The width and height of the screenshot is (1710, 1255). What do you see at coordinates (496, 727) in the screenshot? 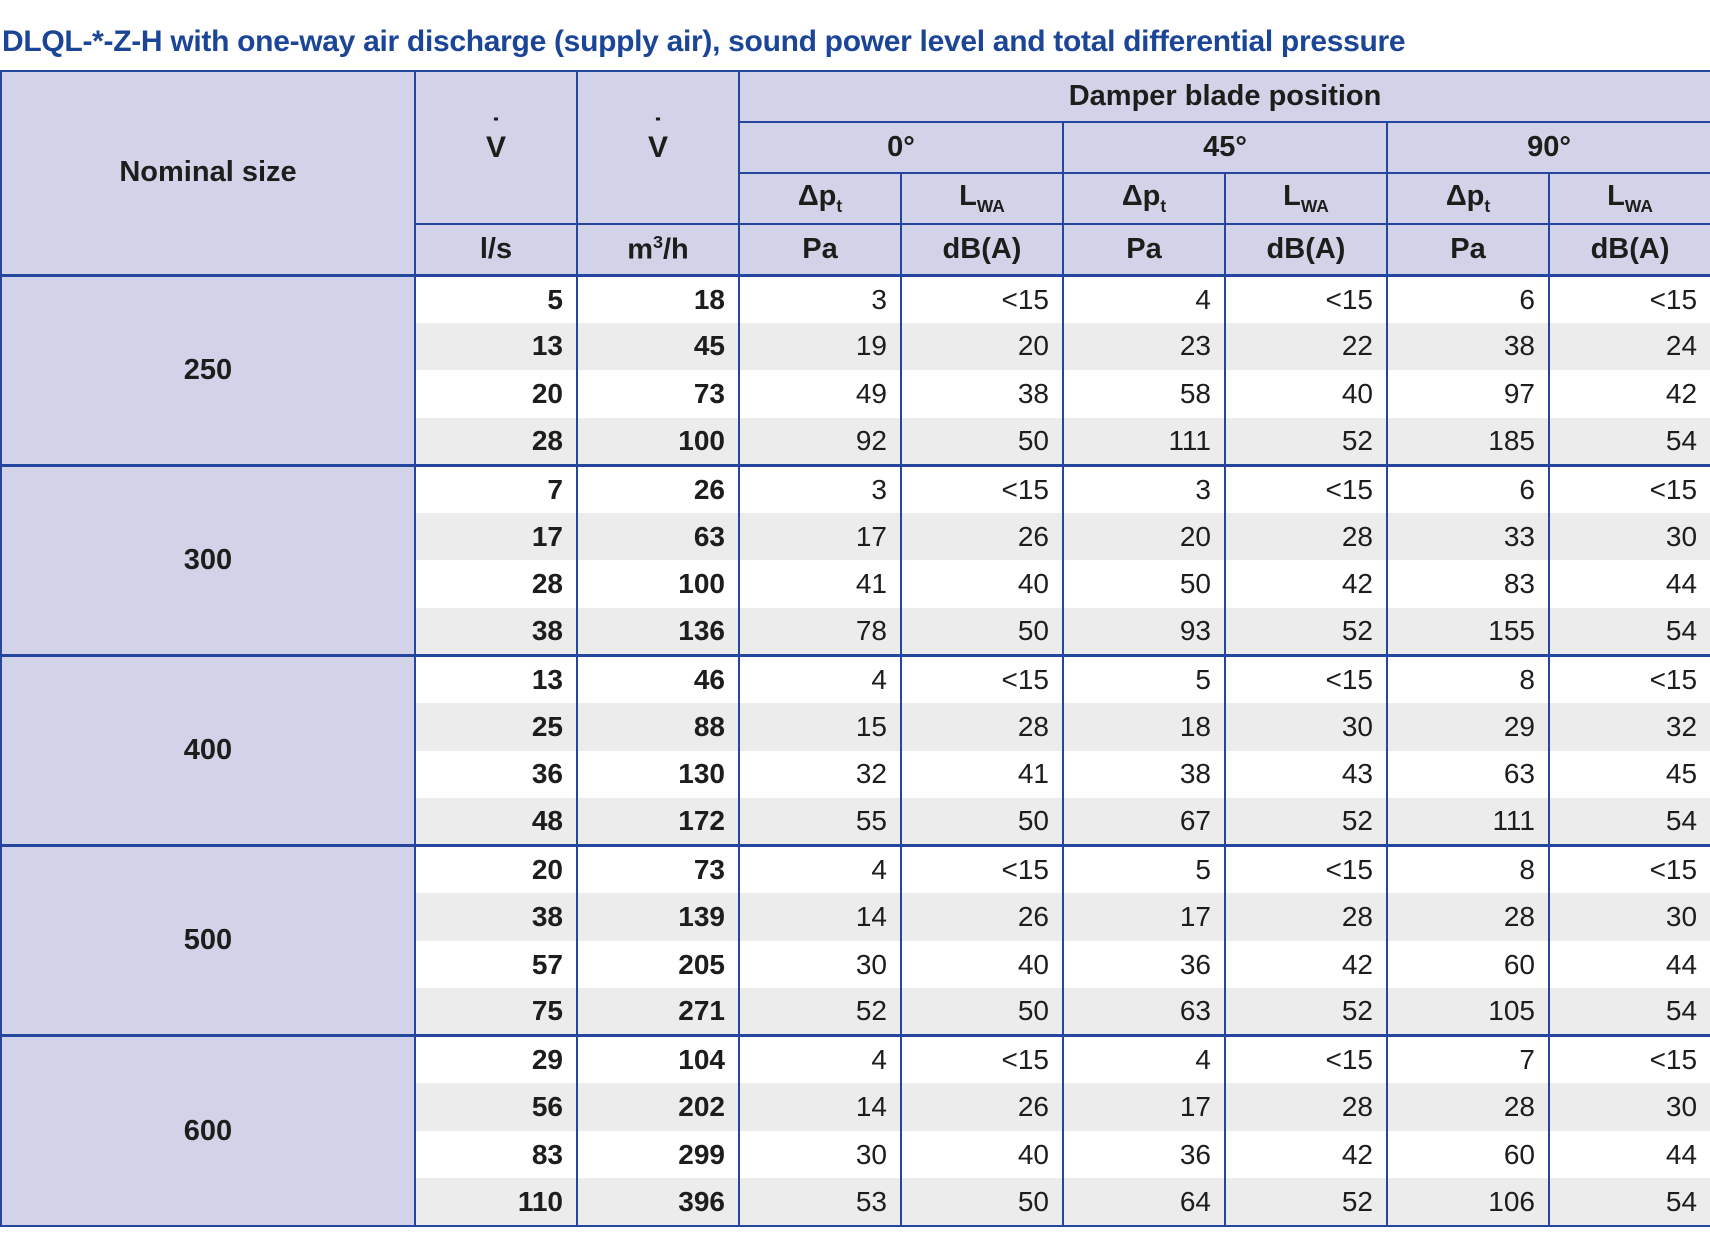
I see `flow-value-cell: 25` at bounding box center [496, 727].